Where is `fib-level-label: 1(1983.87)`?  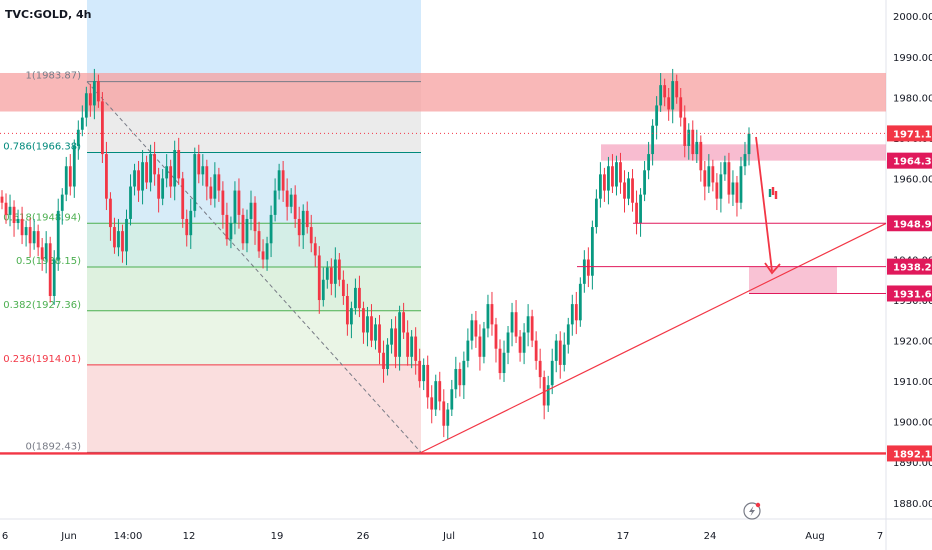 fib-level-label: 1(1983.87) is located at coordinates (53, 76).